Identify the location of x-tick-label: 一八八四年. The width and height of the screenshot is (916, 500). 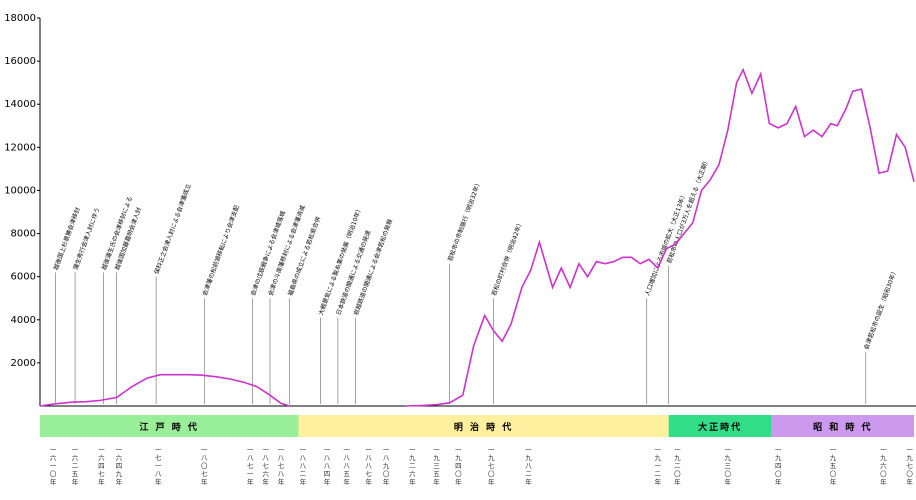
(327, 466).